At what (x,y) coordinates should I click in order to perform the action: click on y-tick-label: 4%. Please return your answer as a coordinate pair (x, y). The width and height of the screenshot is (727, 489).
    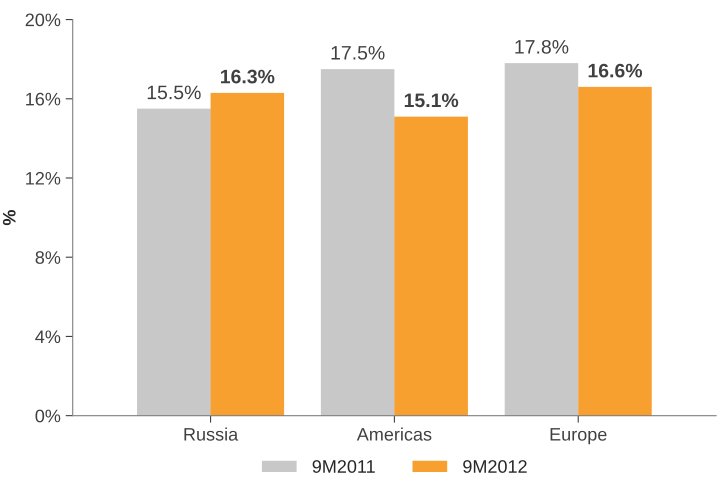
    Looking at the image, I should click on (47, 337).